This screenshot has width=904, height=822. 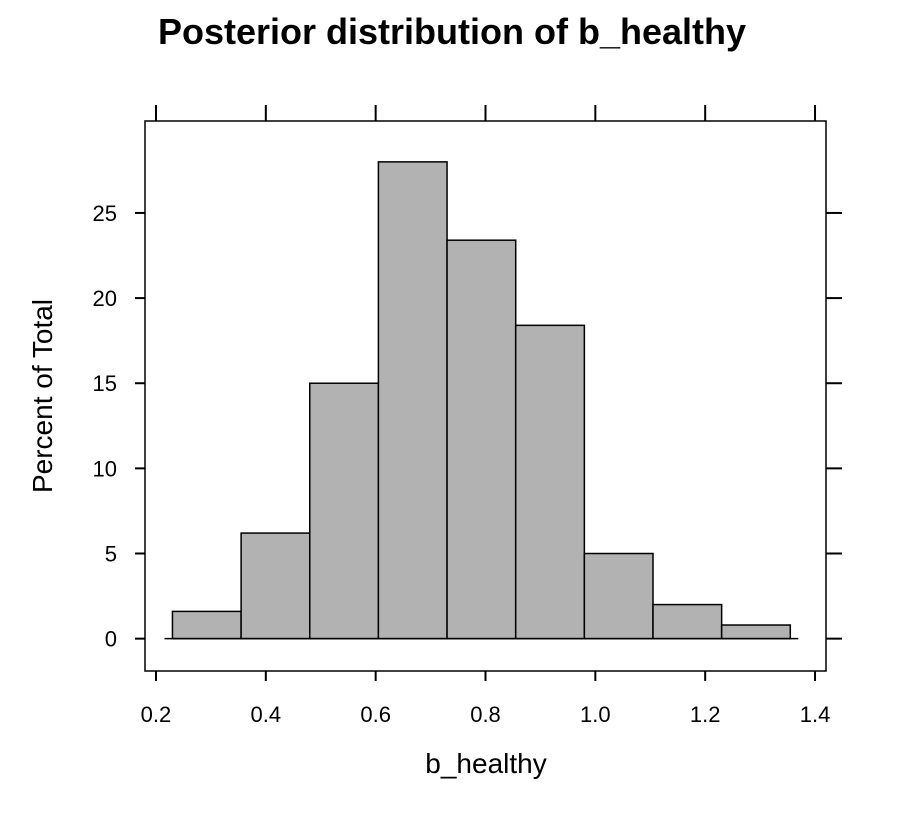 What do you see at coordinates (105, 298) in the screenshot?
I see `y-tick-label: 20` at bounding box center [105, 298].